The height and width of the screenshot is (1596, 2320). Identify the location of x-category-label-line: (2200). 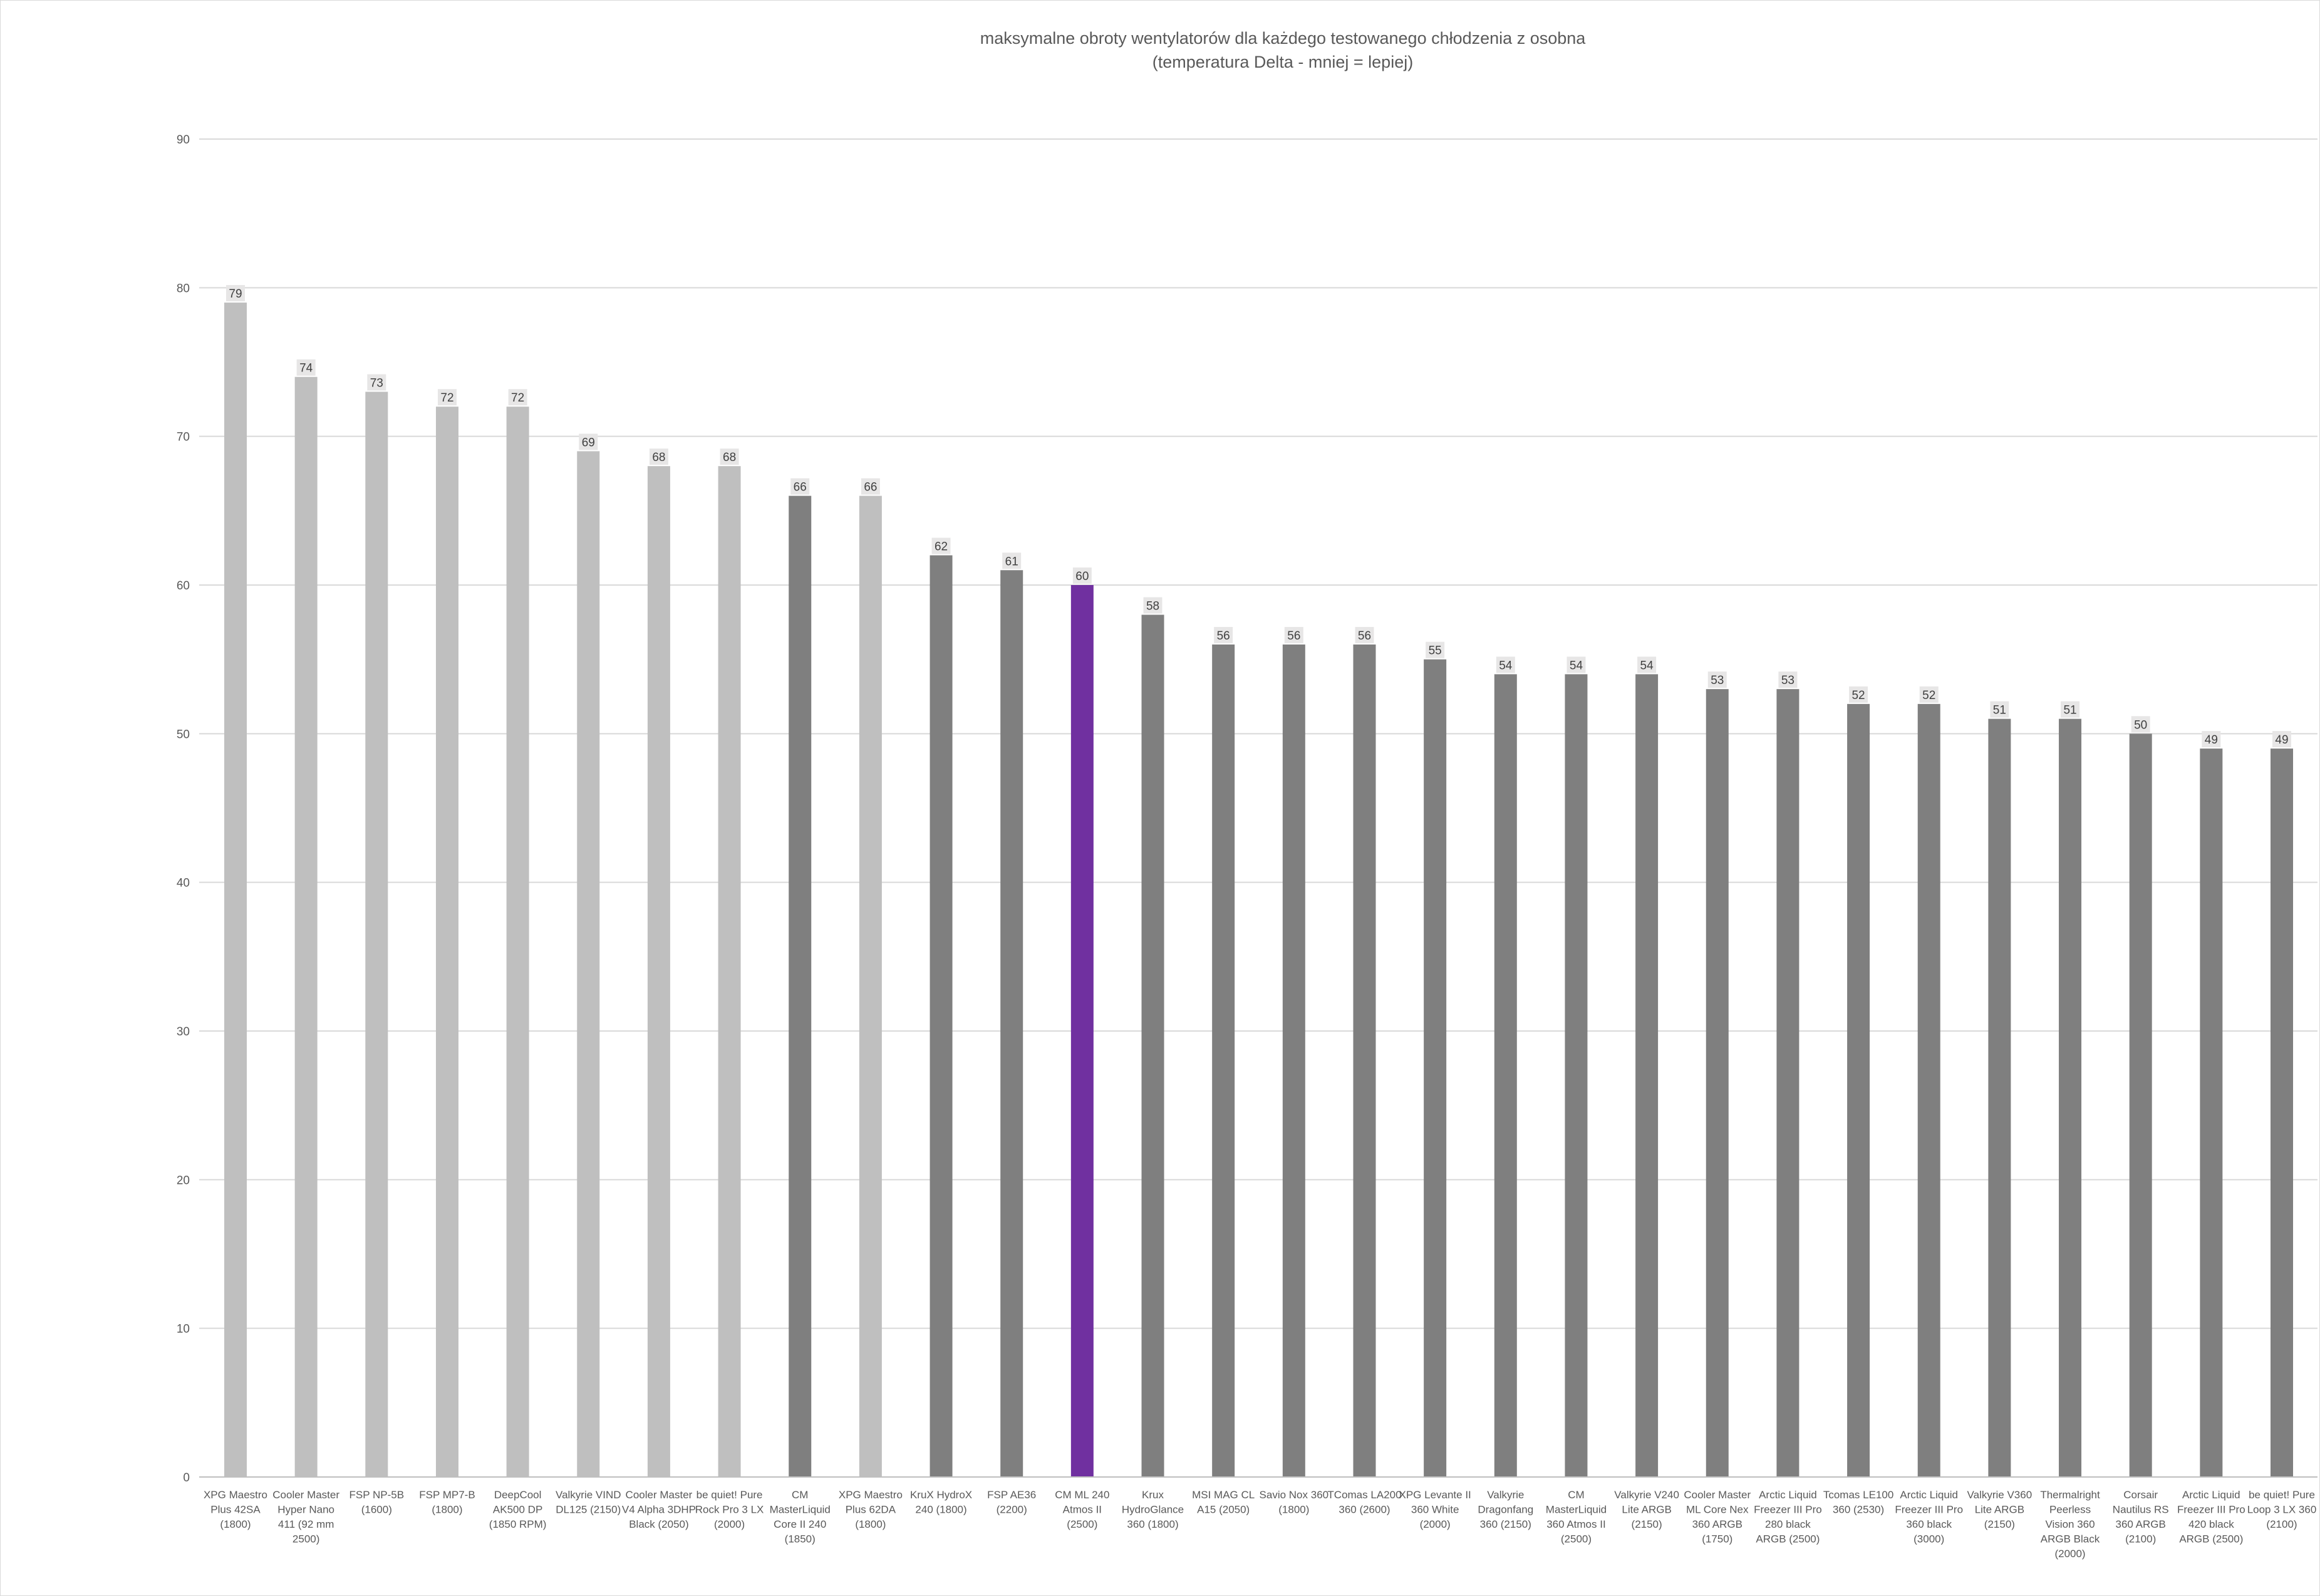
(1012, 1510).